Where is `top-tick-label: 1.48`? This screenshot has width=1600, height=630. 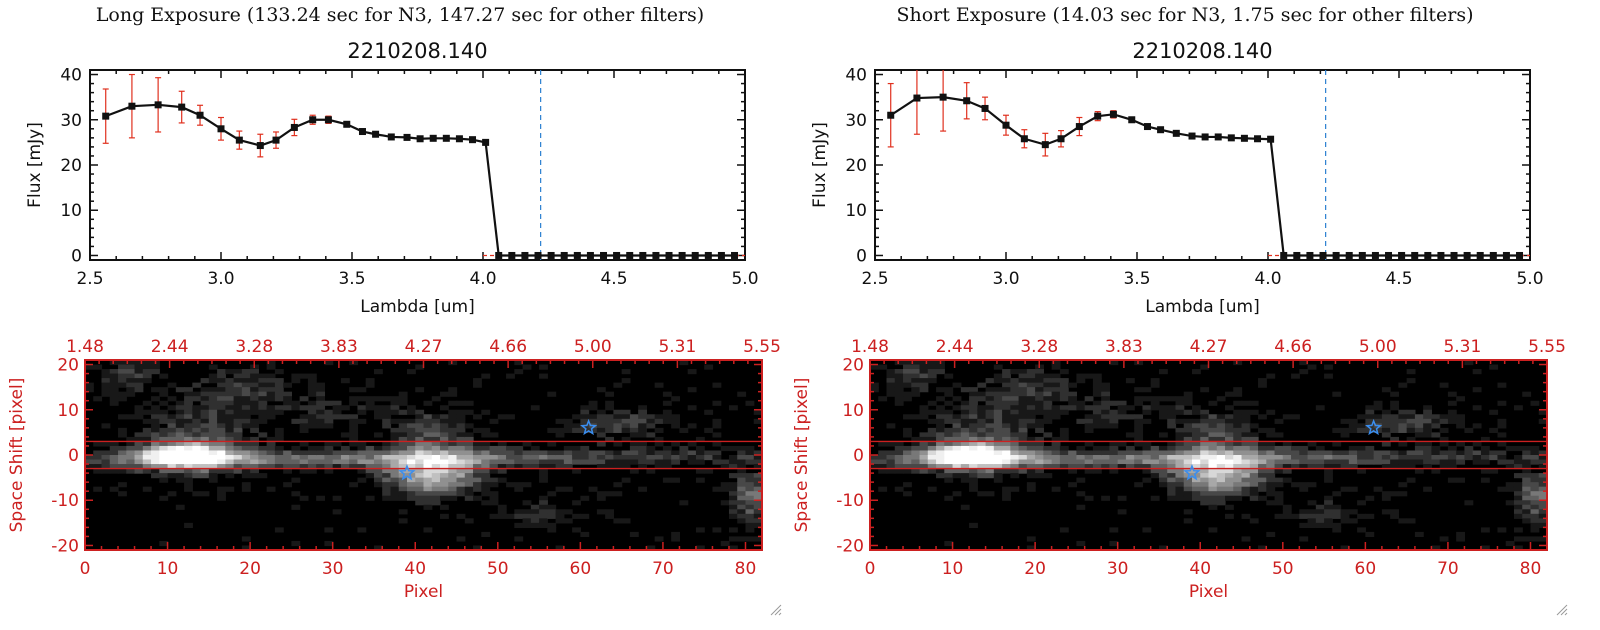
top-tick-label: 1.48 is located at coordinates (870, 347).